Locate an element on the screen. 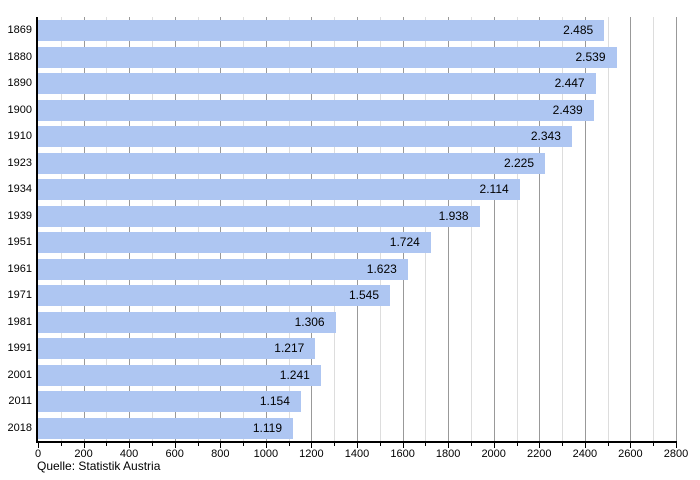  bar-value-label: 1.217 is located at coordinates (289, 348).